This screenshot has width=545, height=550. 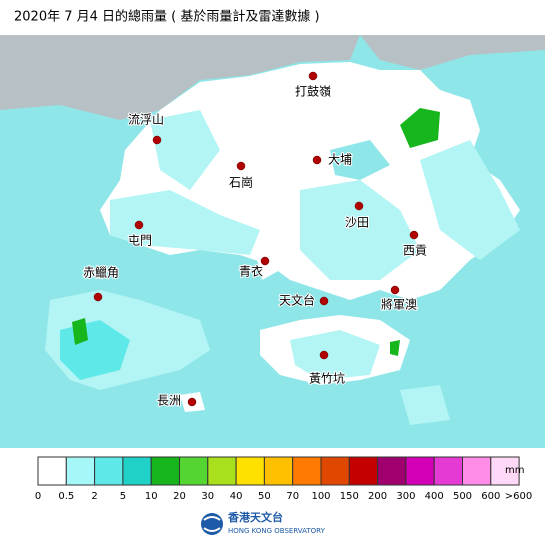 I want to click on legend-label: 40, so click(x=236, y=496).